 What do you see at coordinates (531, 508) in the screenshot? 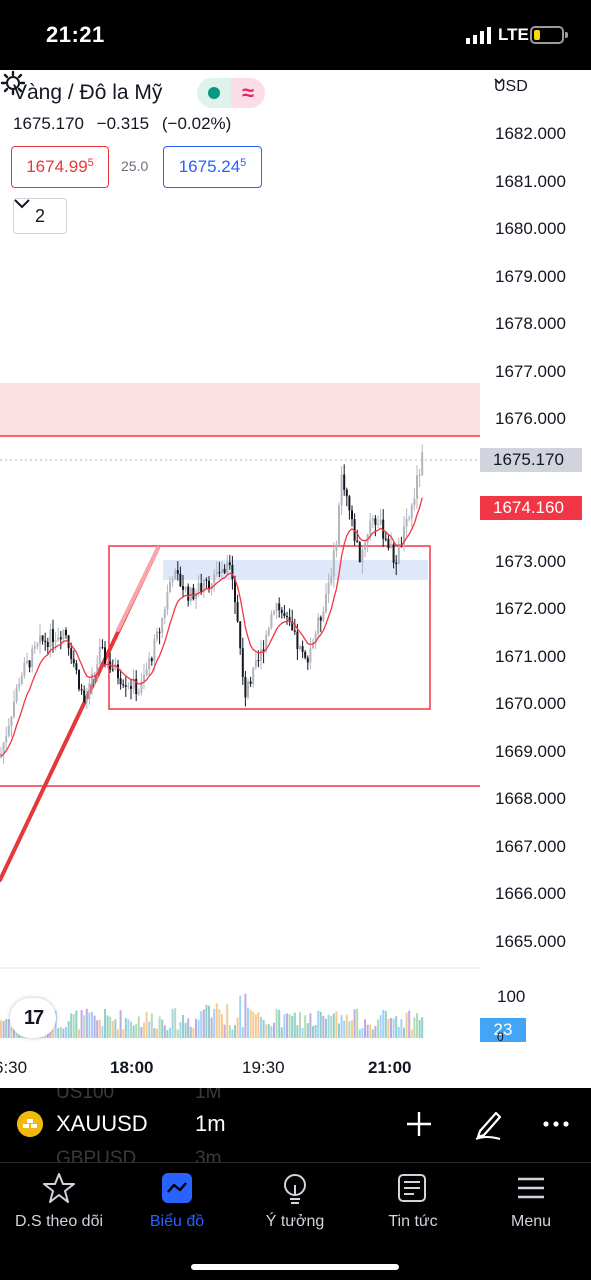
I see `bid-price-tag: 1674.160` at bounding box center [531, 508].